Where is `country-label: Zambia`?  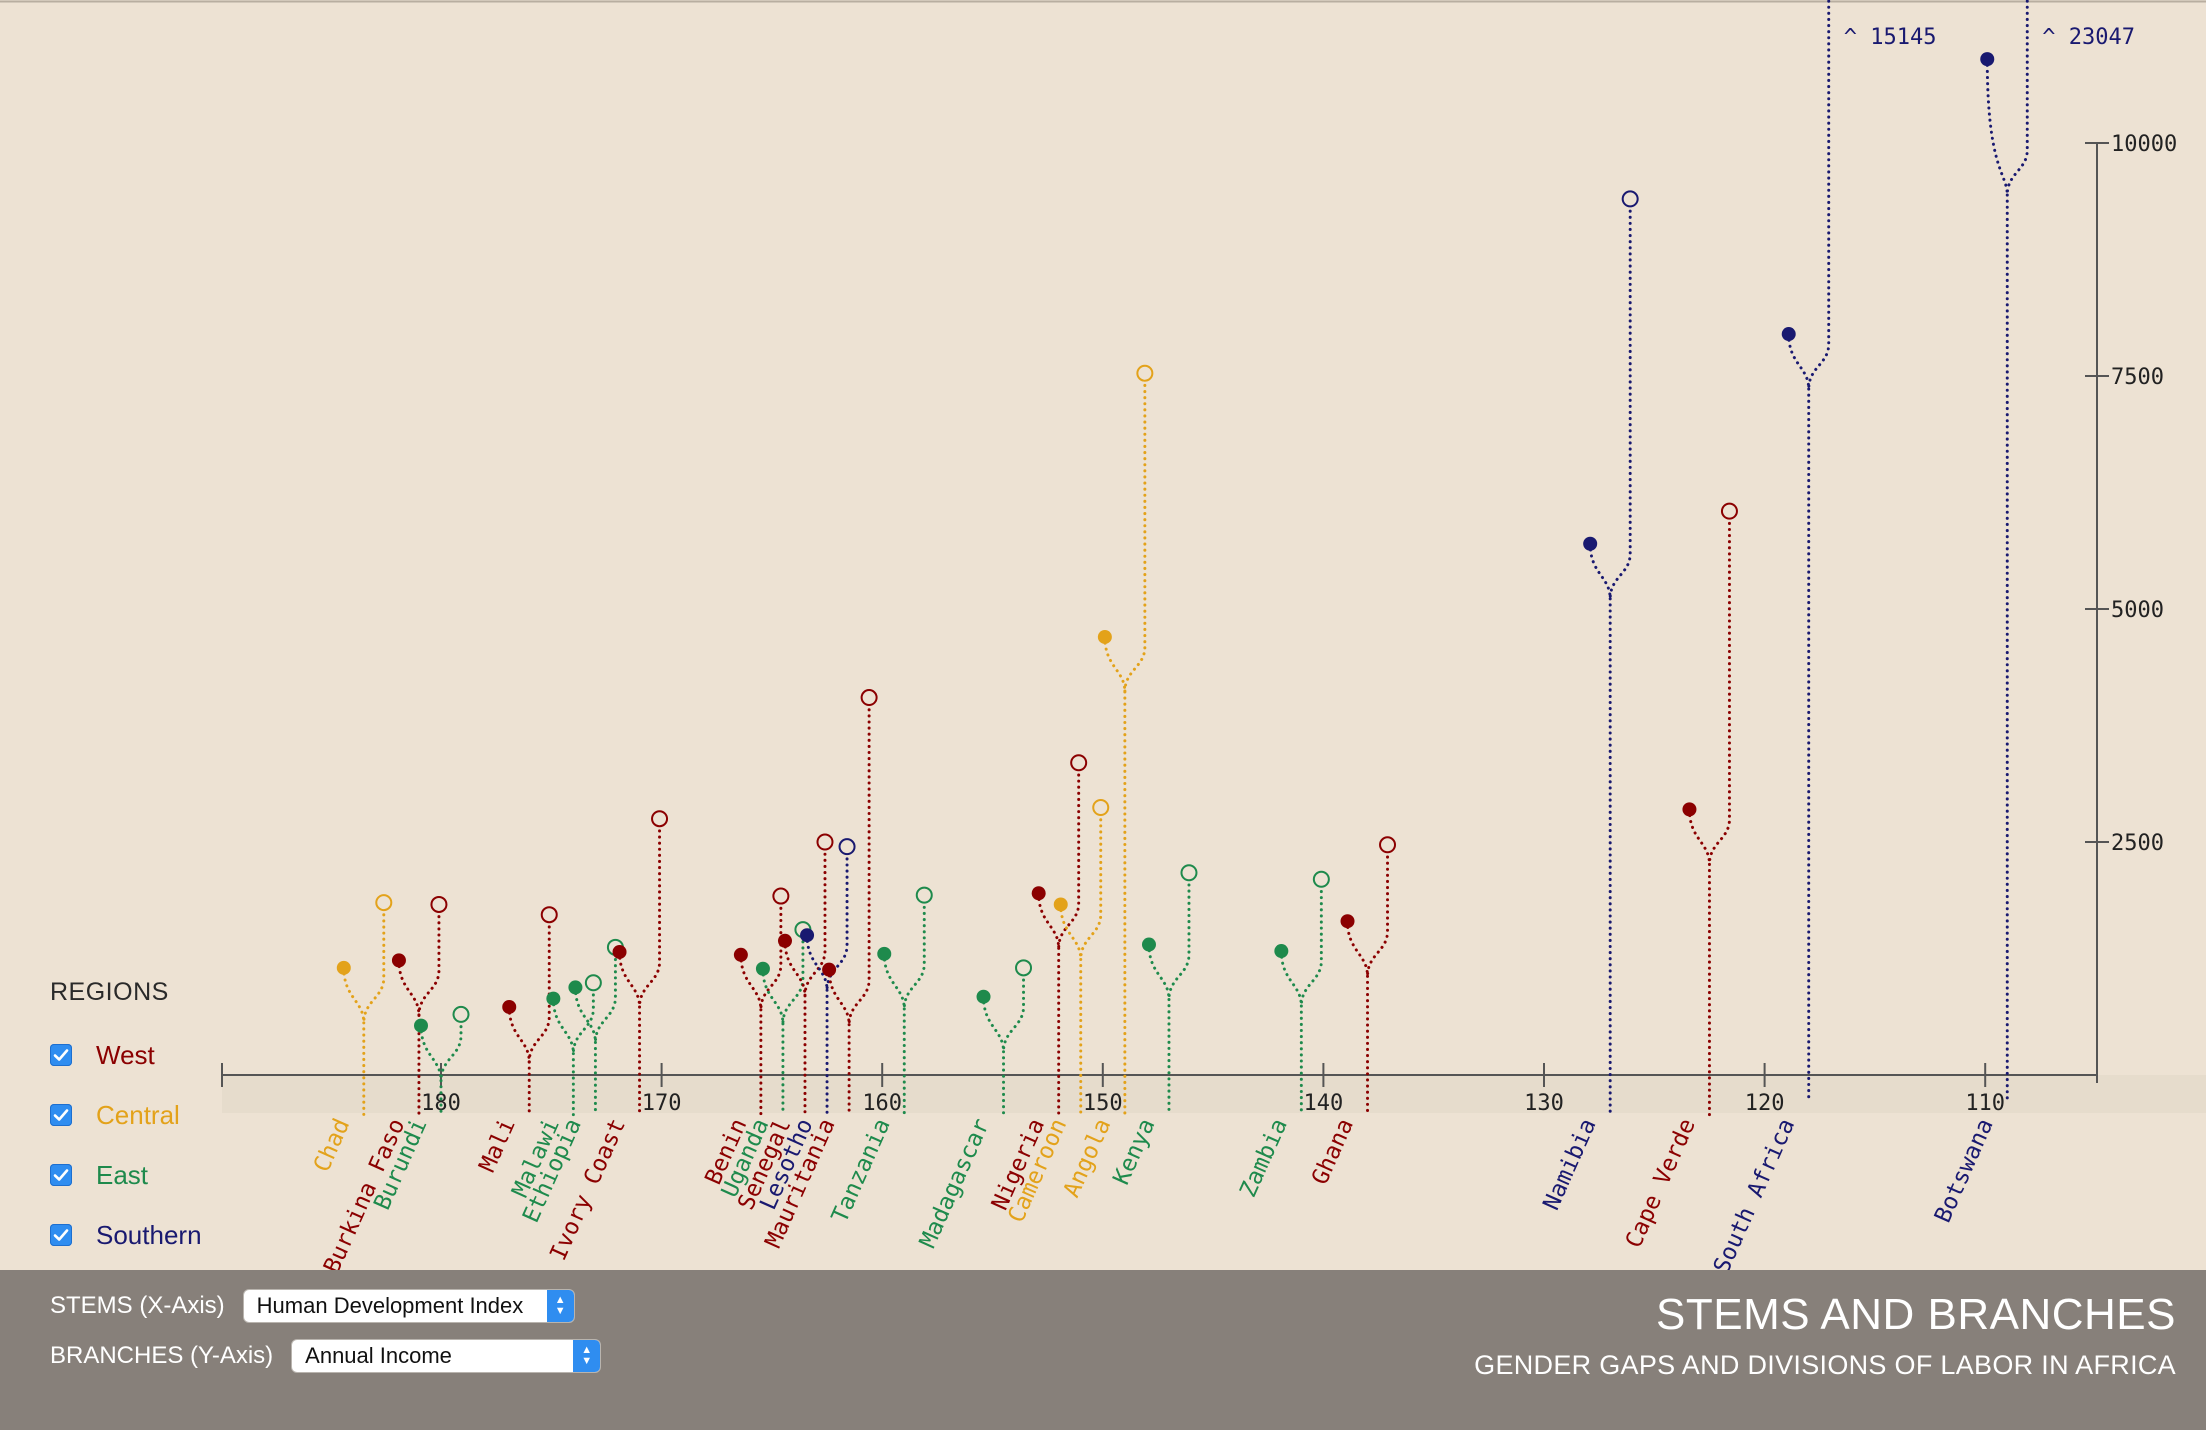
country-label: Zambia is located at coordinates (1264, 1158).